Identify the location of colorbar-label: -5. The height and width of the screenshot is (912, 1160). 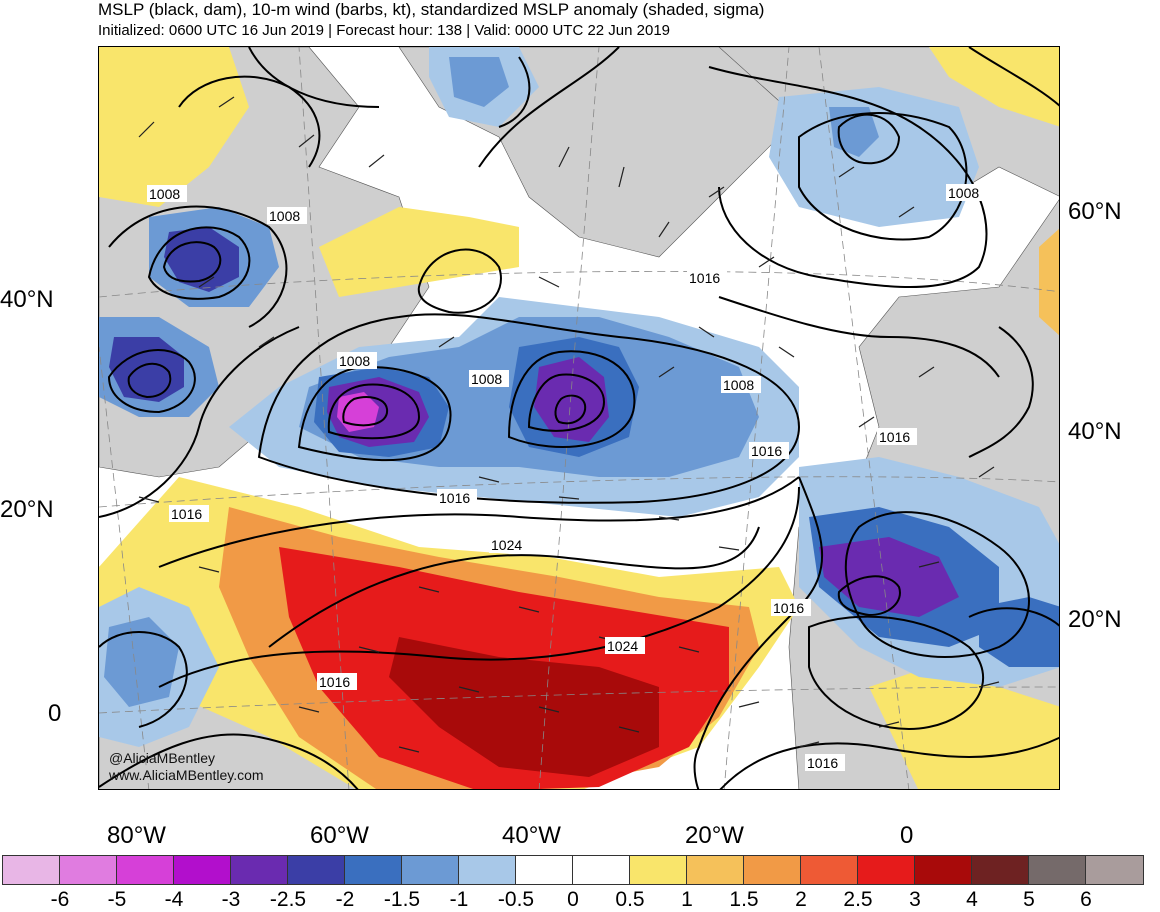
(117, 899).